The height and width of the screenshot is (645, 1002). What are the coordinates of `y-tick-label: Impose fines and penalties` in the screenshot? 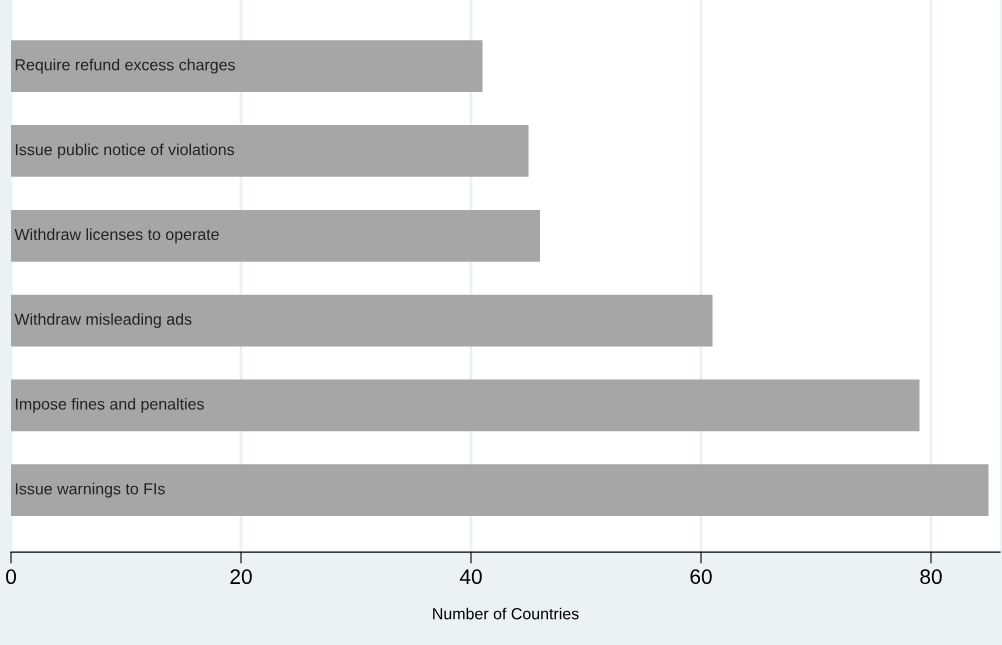 It's located at (109, 405).